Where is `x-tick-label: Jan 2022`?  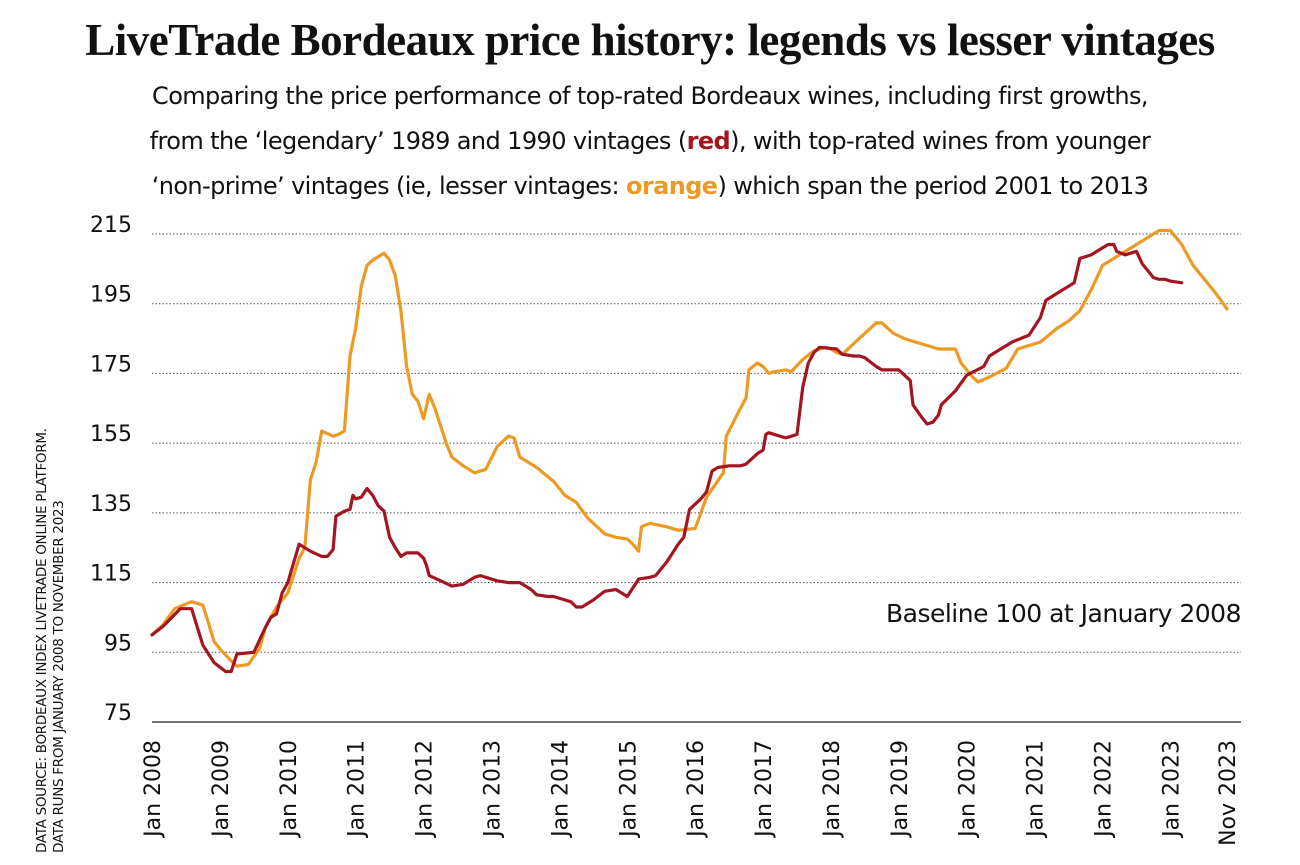 x-tick-label: Jan 2022 is located at coordinates (1104, 789).